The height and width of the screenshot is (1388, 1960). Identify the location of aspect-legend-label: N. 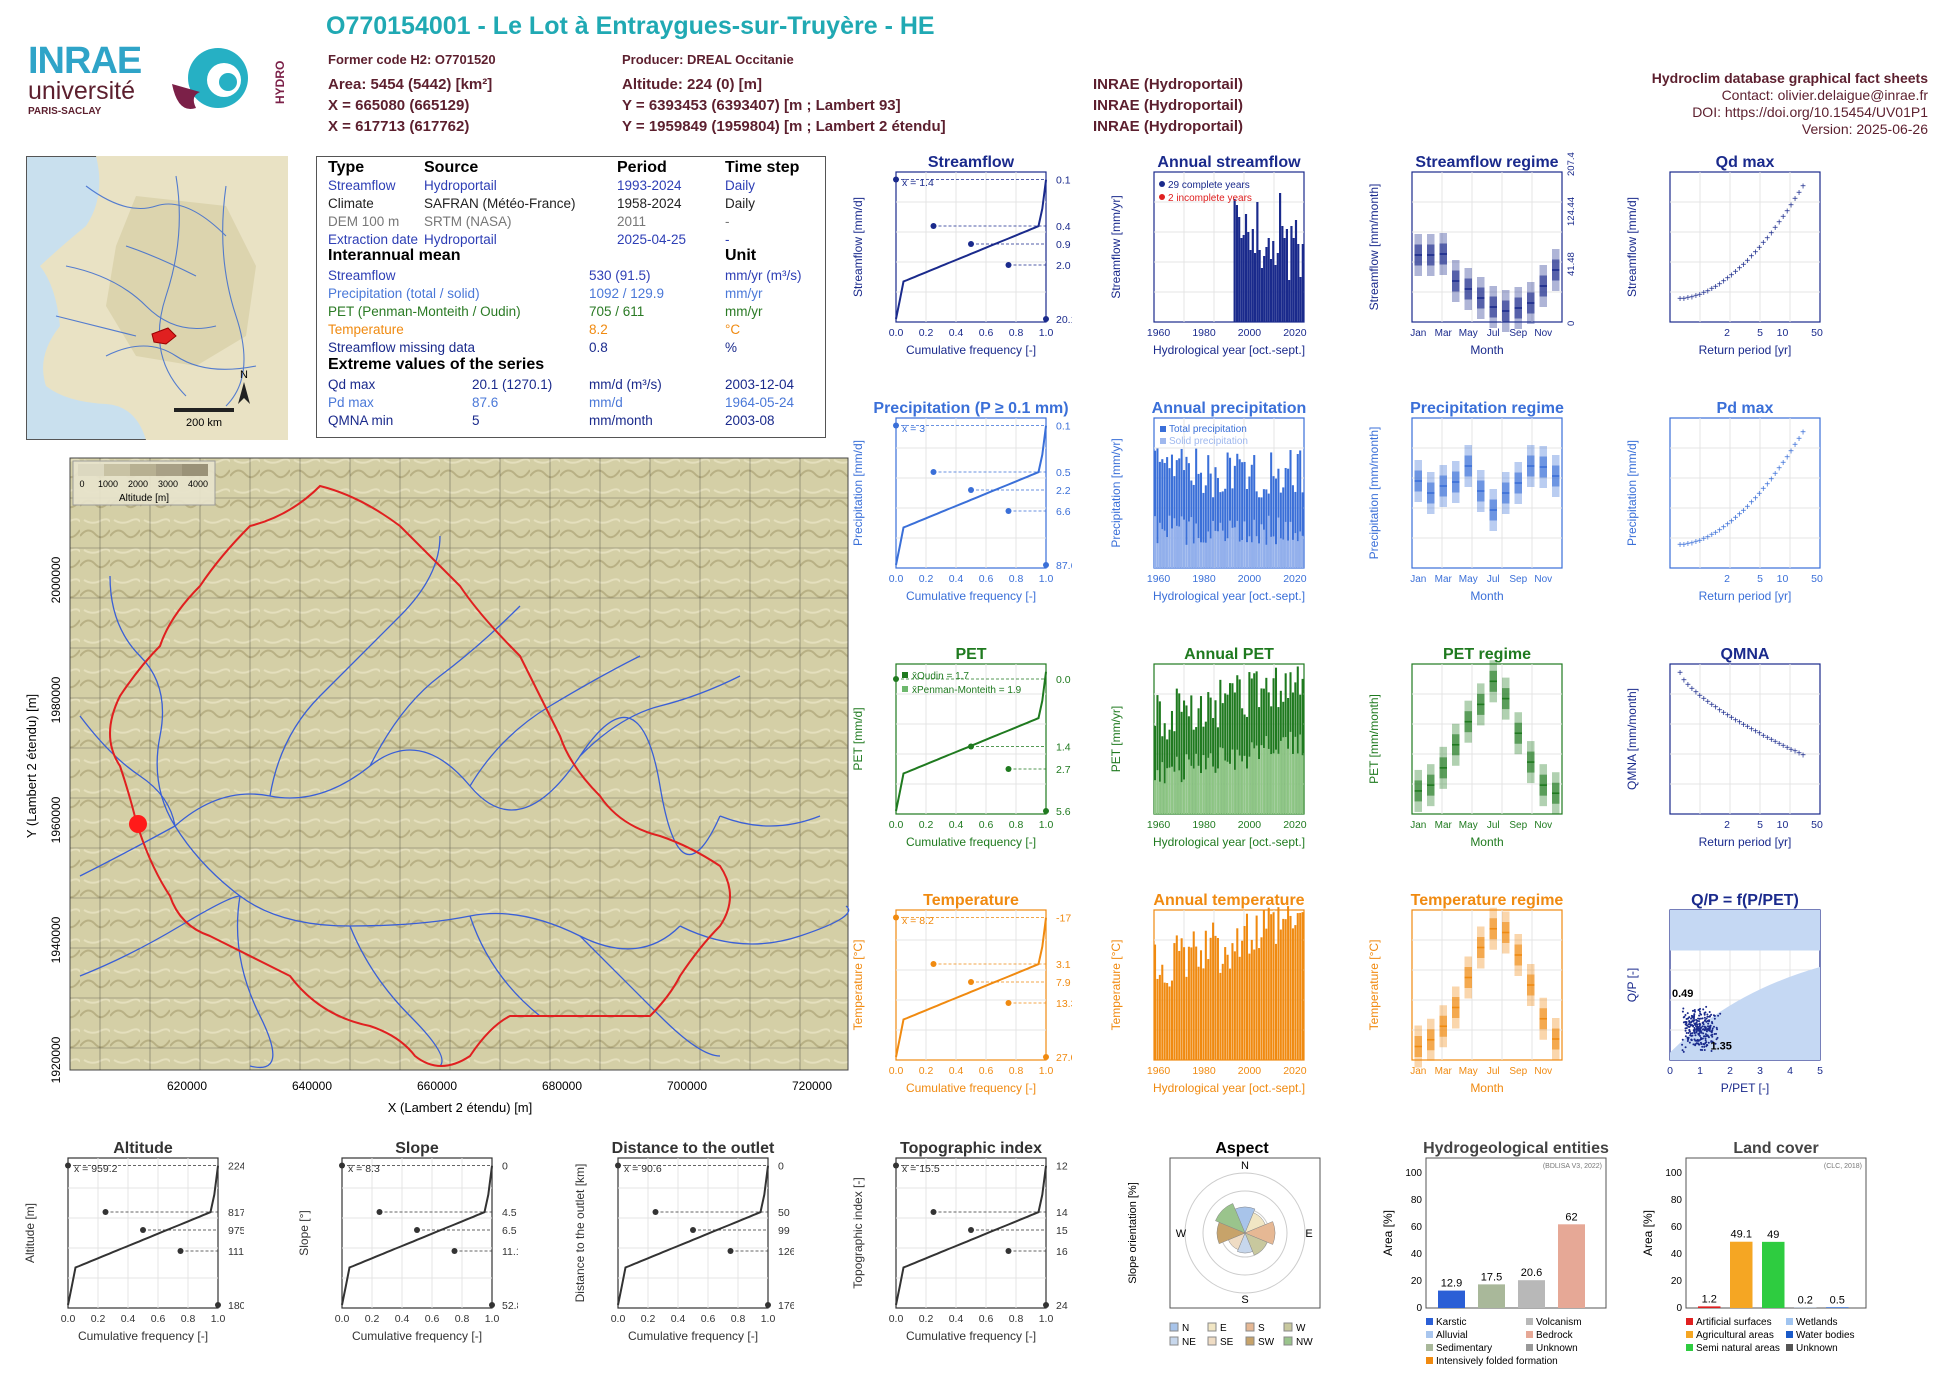
(1185, 1328).